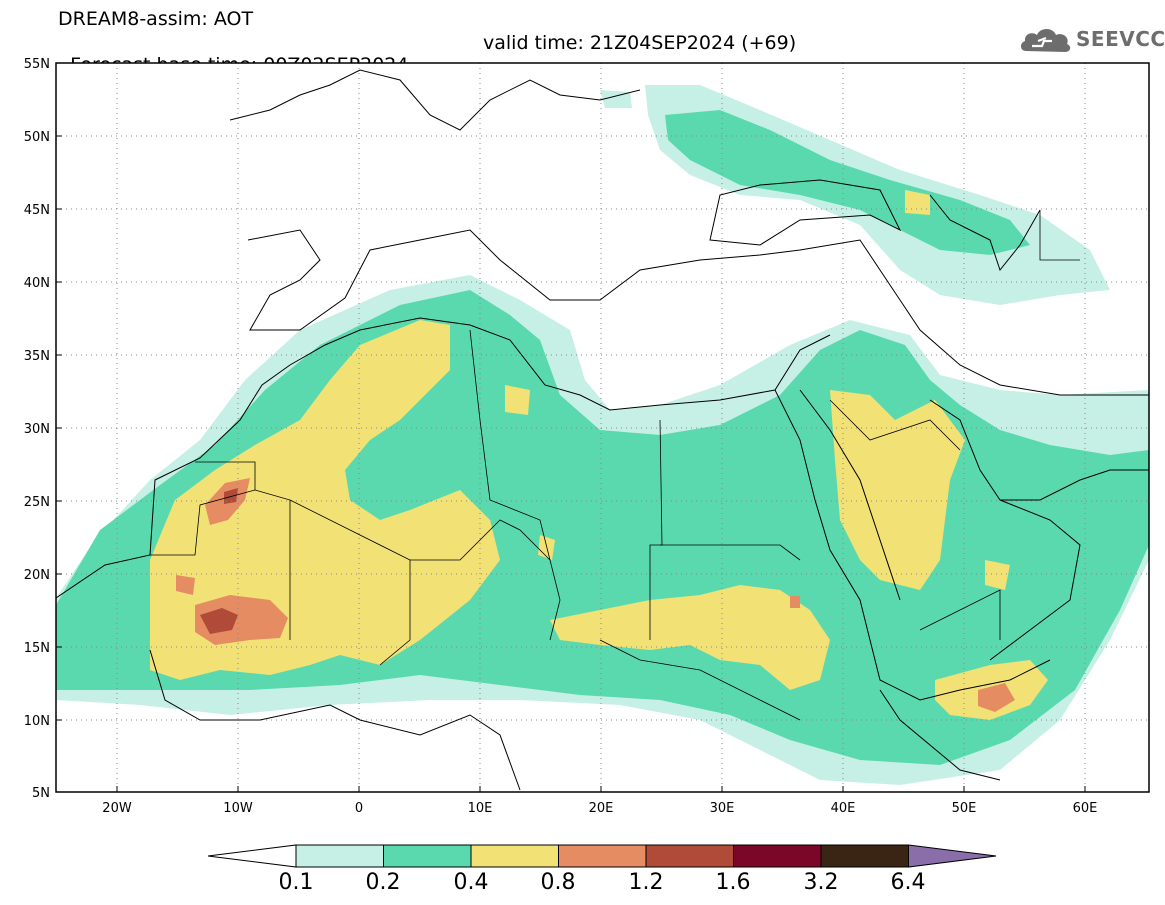 The image size is (1165, 905). Describe the element at coordinates (843, 808) in the screenshot. I see `lon-label: 40E` at that location.